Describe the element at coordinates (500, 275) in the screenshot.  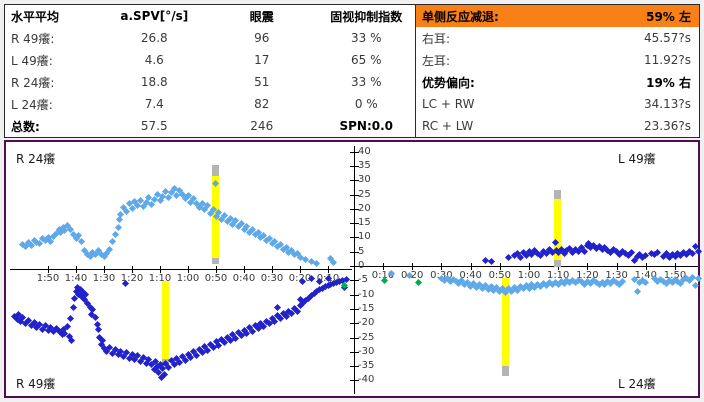
I see `x-tick-label: 0:50` at that location.